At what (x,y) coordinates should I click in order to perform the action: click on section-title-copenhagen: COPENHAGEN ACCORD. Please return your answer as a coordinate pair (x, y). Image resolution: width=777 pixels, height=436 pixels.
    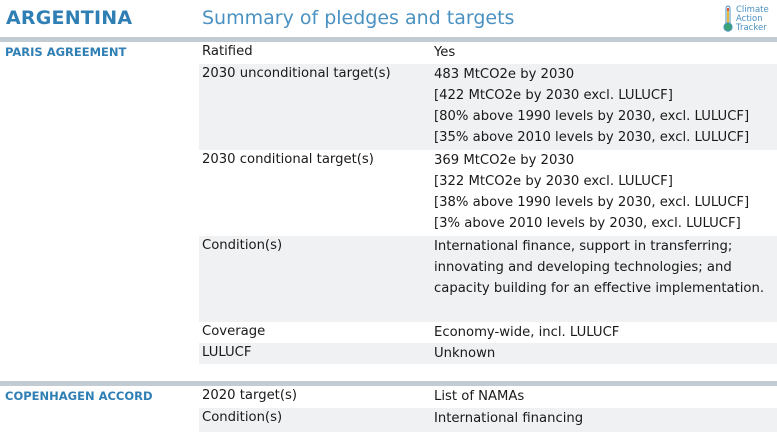
    Looking at the image, I should click on (79, 396).